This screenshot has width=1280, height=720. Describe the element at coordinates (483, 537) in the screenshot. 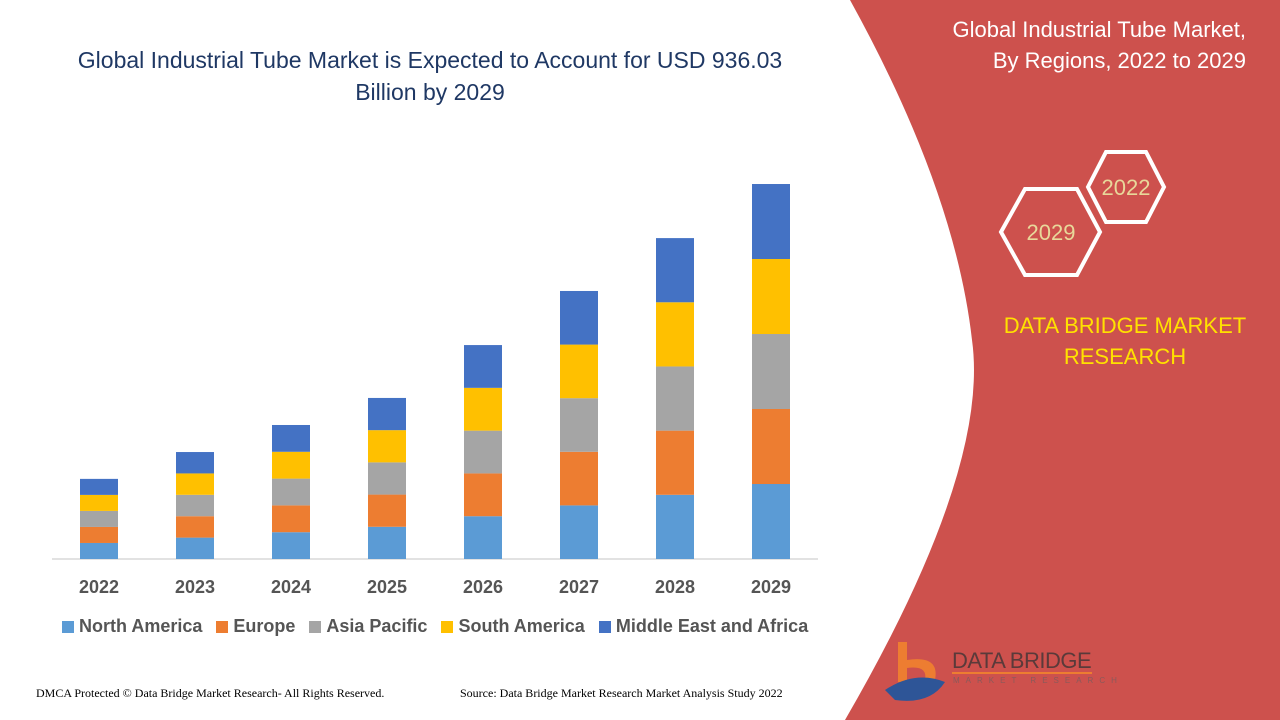

I see `bar-2026-north-america` at that location.